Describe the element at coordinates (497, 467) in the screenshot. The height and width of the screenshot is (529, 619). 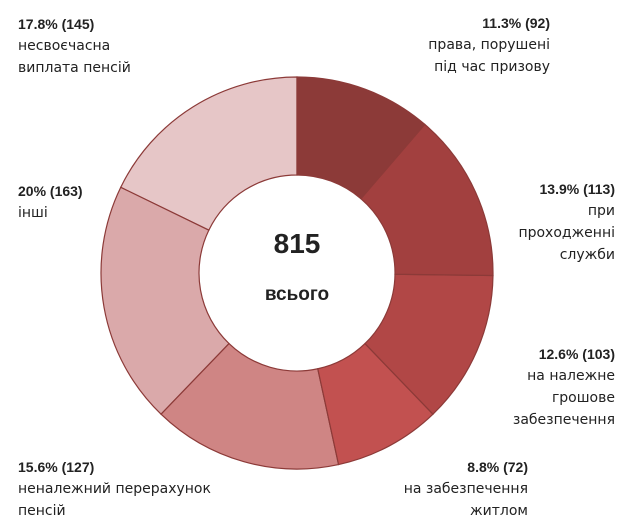
I see `value-label: 8.8% (72)` at that location.